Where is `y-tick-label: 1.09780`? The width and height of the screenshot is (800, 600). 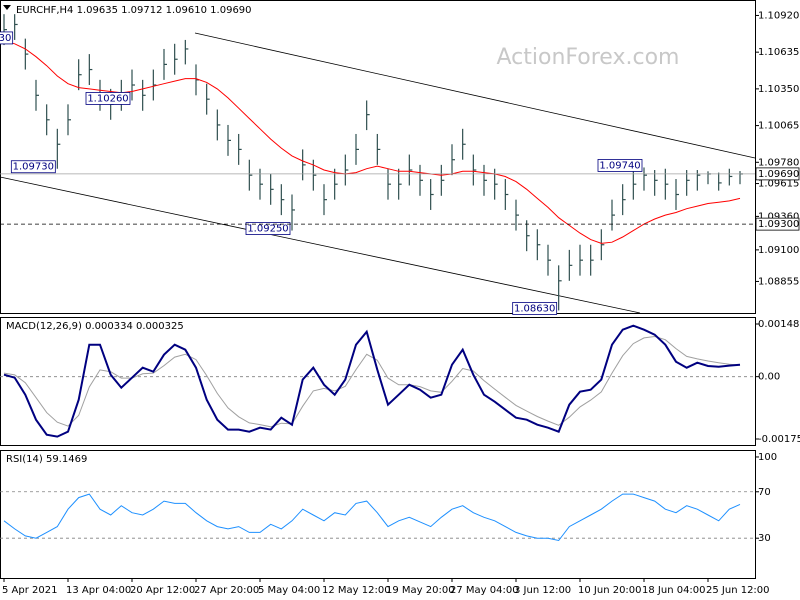 y-tick-label: 1.09780 is located at coordinates (778, 162).